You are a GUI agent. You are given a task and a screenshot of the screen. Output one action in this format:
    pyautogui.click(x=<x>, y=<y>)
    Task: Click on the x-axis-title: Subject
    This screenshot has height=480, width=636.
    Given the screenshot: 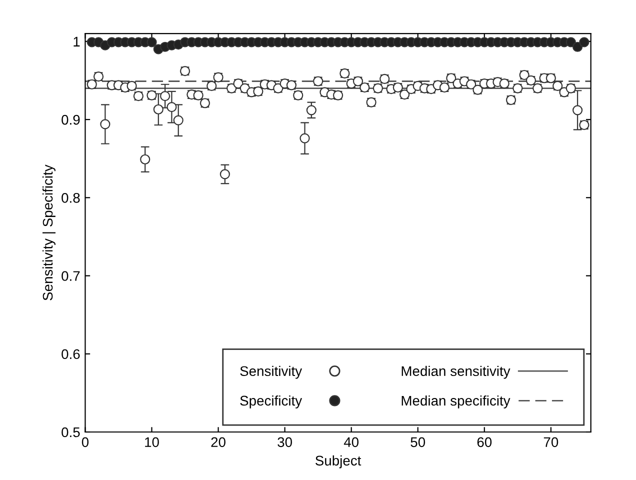 What is the action you would take?
    pyautogui.click(x=339, y=461)
    